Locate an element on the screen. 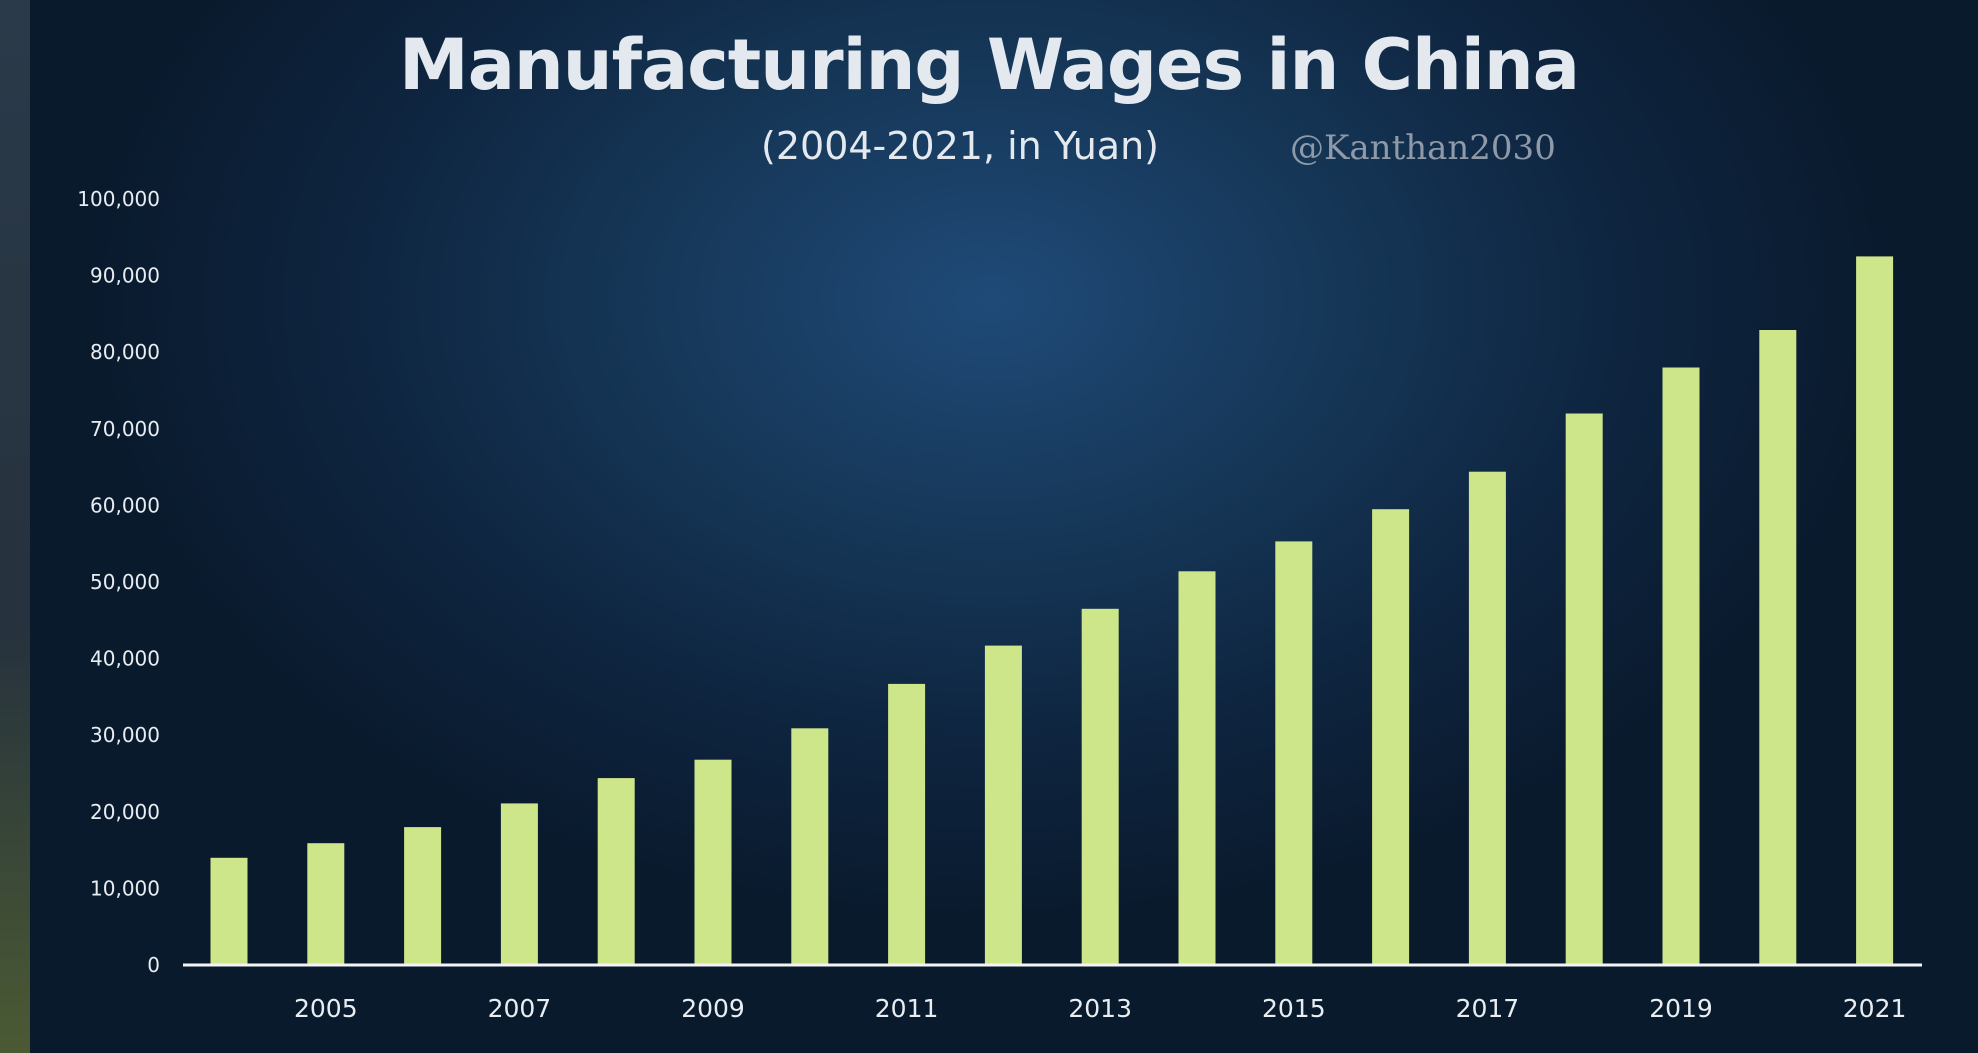 This screenshot has width=1978, height=1053. bar-2012 is located at coordinates (1003, 805).